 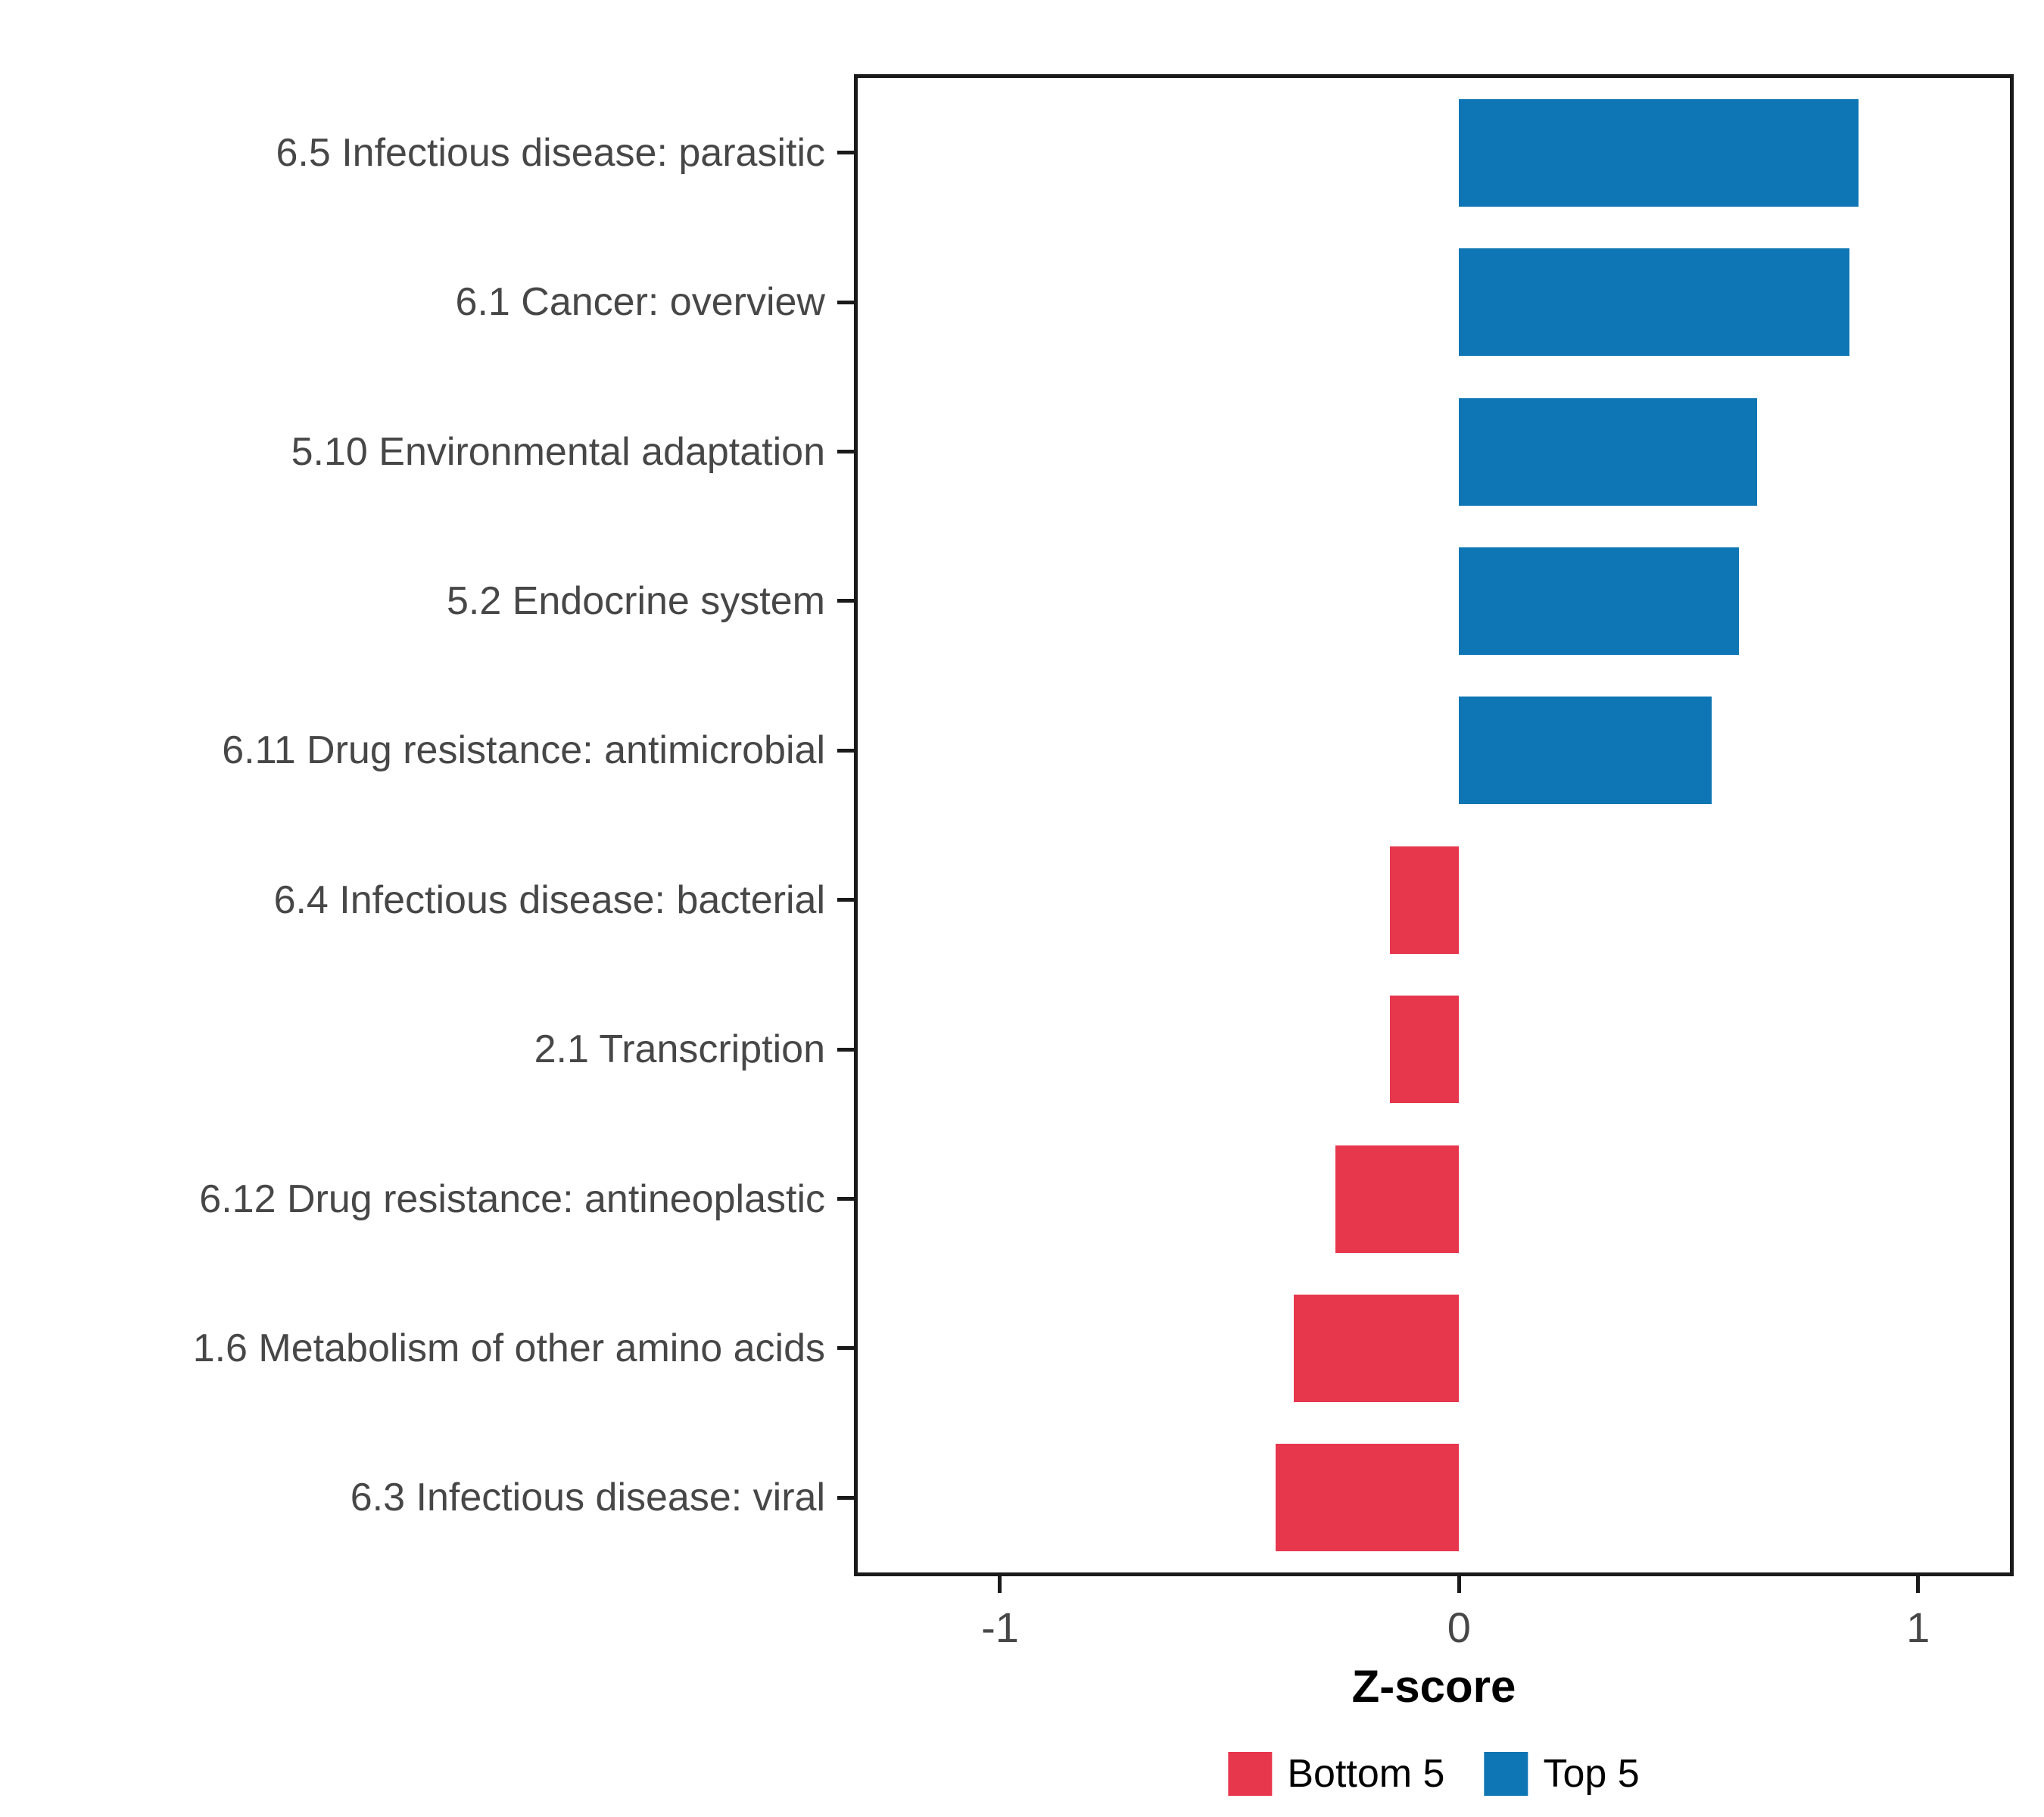 I want to click on x-tick-label: 1, so click(x=1918, y=1627).